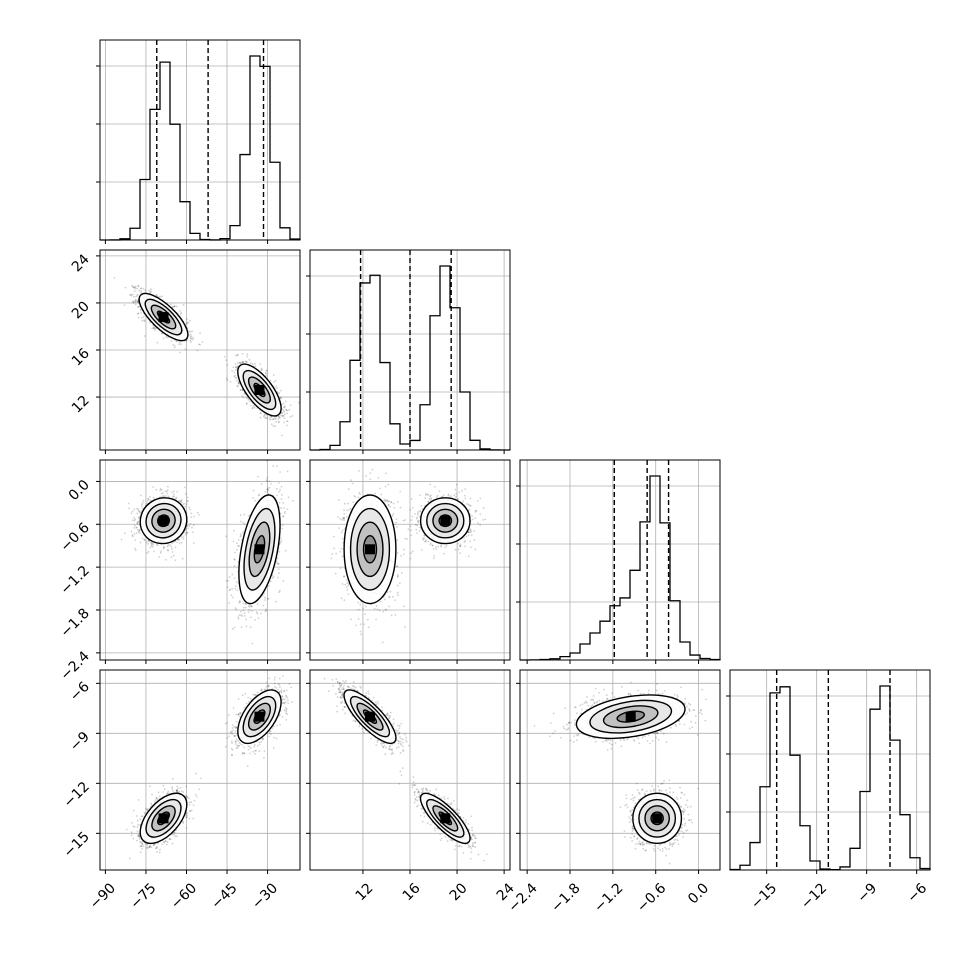  What do you see at coordinates (81, 263) in the screenshot?
I see `y-tick-label: 24` at bounding box center [81, 263].